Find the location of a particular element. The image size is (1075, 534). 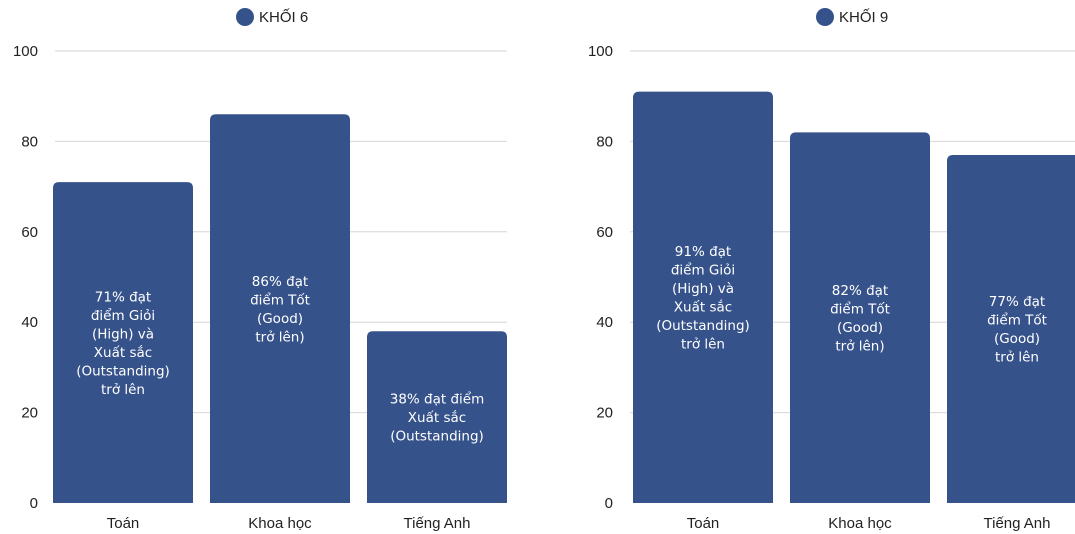

bar-data-label-line: 86% đạt is located at coordinates (280, 282).